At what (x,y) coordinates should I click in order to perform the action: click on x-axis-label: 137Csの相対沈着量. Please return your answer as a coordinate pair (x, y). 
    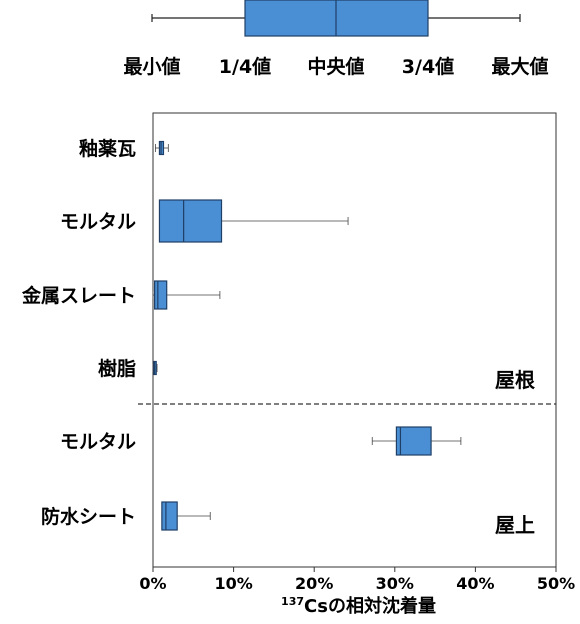
    Looking at the image, I should click on (358, 606).